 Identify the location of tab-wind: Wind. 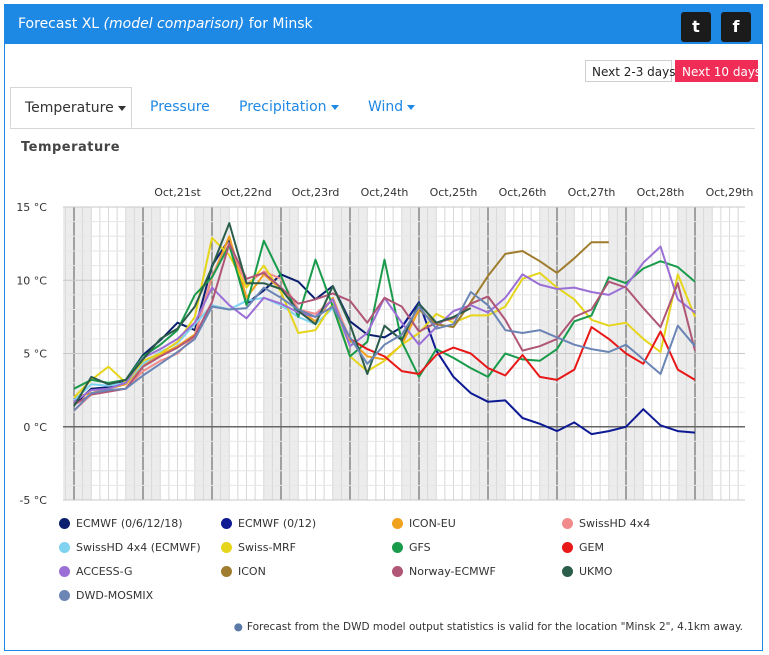
(392, 107).